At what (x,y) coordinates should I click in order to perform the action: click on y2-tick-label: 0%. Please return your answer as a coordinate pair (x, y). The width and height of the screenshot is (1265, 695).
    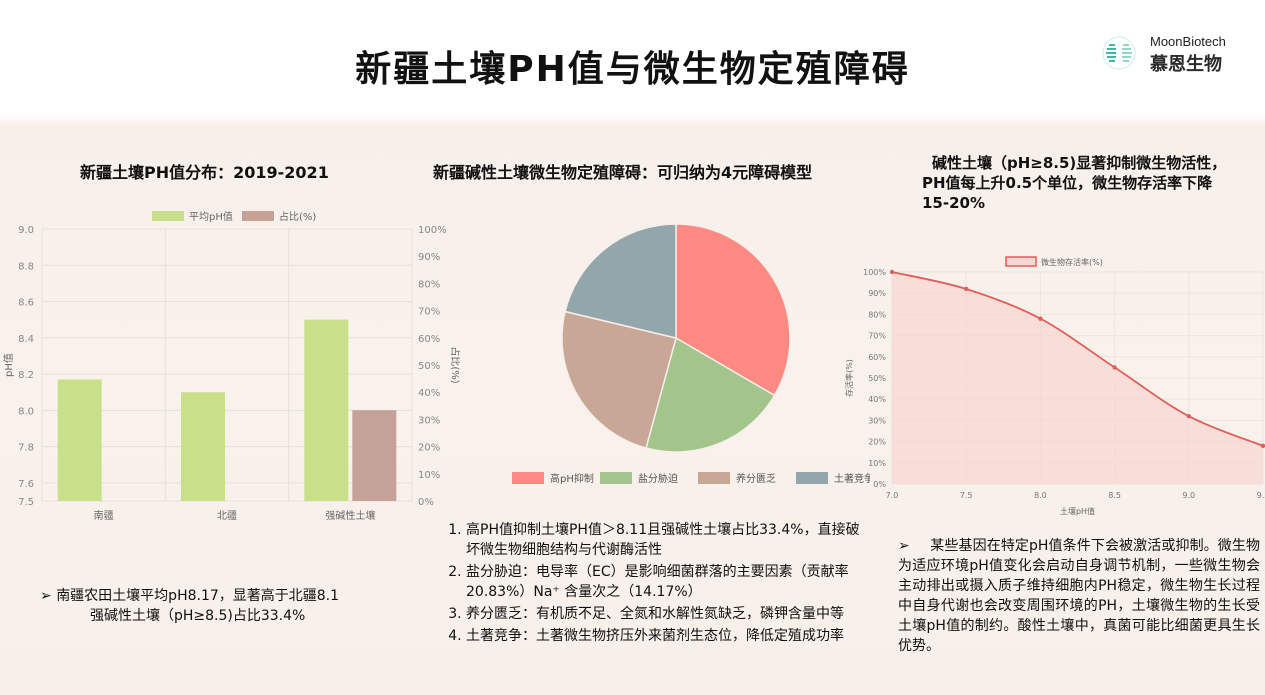
    Looking at the image, I should click on (426, 502).